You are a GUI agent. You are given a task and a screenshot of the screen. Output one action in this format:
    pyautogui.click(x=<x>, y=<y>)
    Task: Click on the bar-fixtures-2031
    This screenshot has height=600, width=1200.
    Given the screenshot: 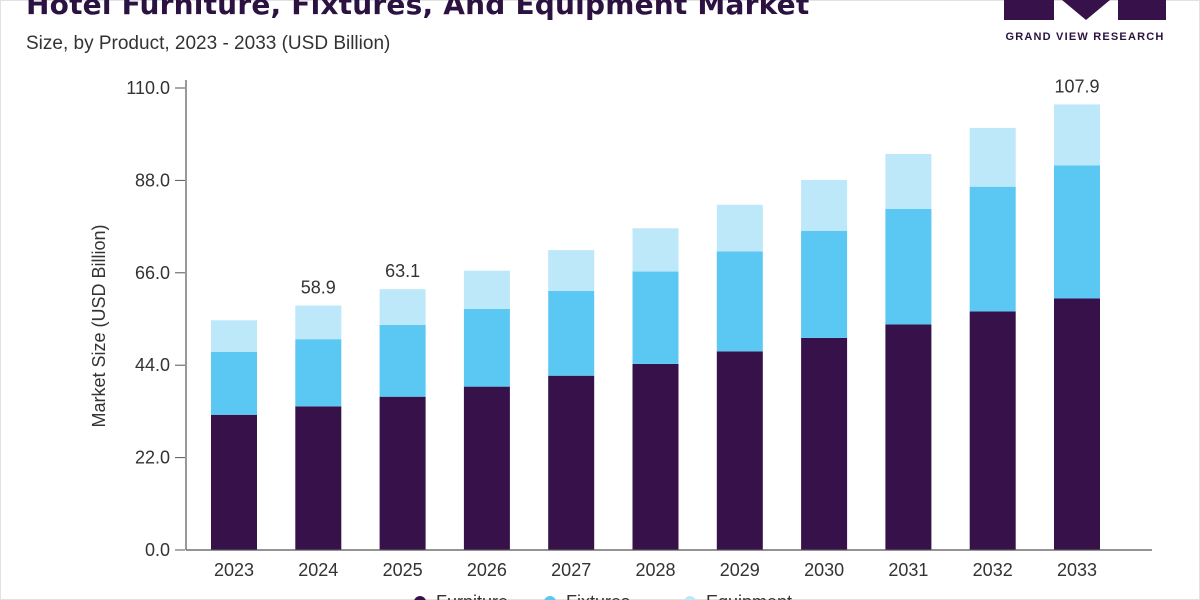 What is the action you would take?
    pyautogui.click(x=908, y=266)
    